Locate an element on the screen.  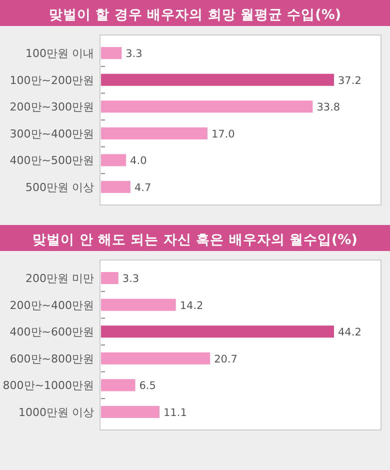
y-tick-label: 400만~600만원 is located at coordinates (52, 332).